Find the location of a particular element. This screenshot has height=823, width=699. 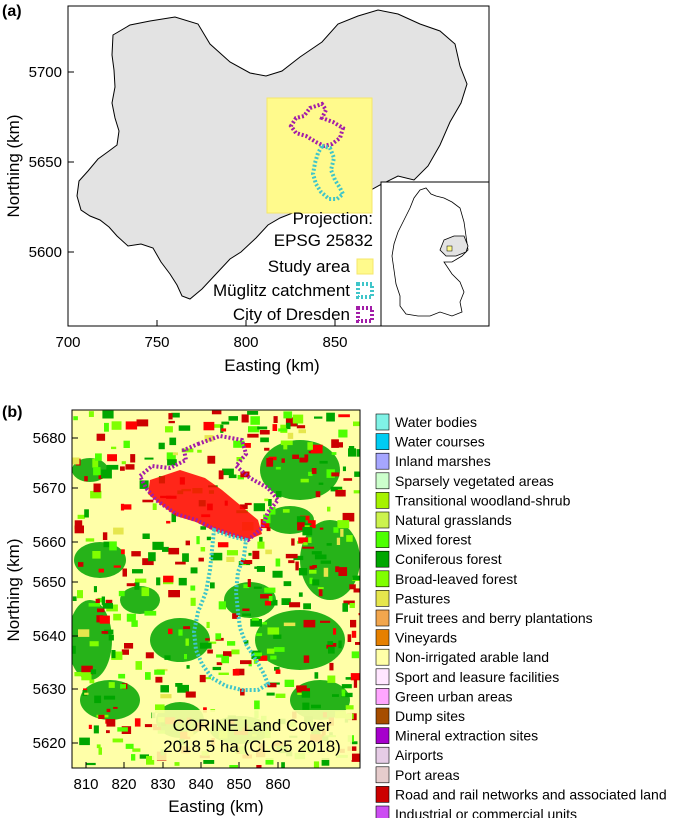

panel-b-ytick-5620: 5620 is located at coordinates (49, 743).